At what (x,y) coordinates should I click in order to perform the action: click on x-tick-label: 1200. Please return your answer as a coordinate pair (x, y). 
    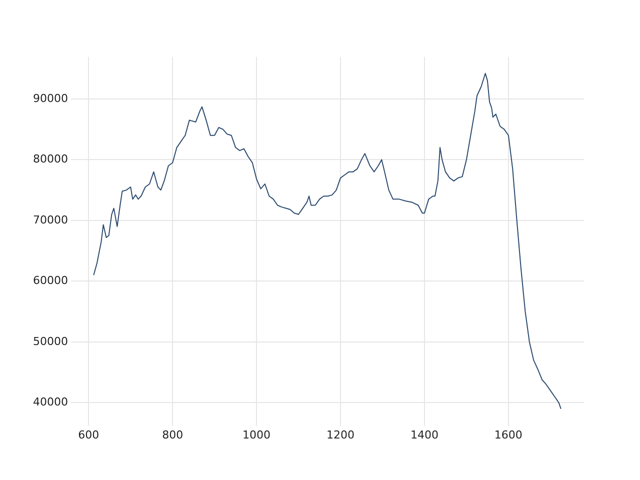
    Looking at the image, I should click on (340, 435).